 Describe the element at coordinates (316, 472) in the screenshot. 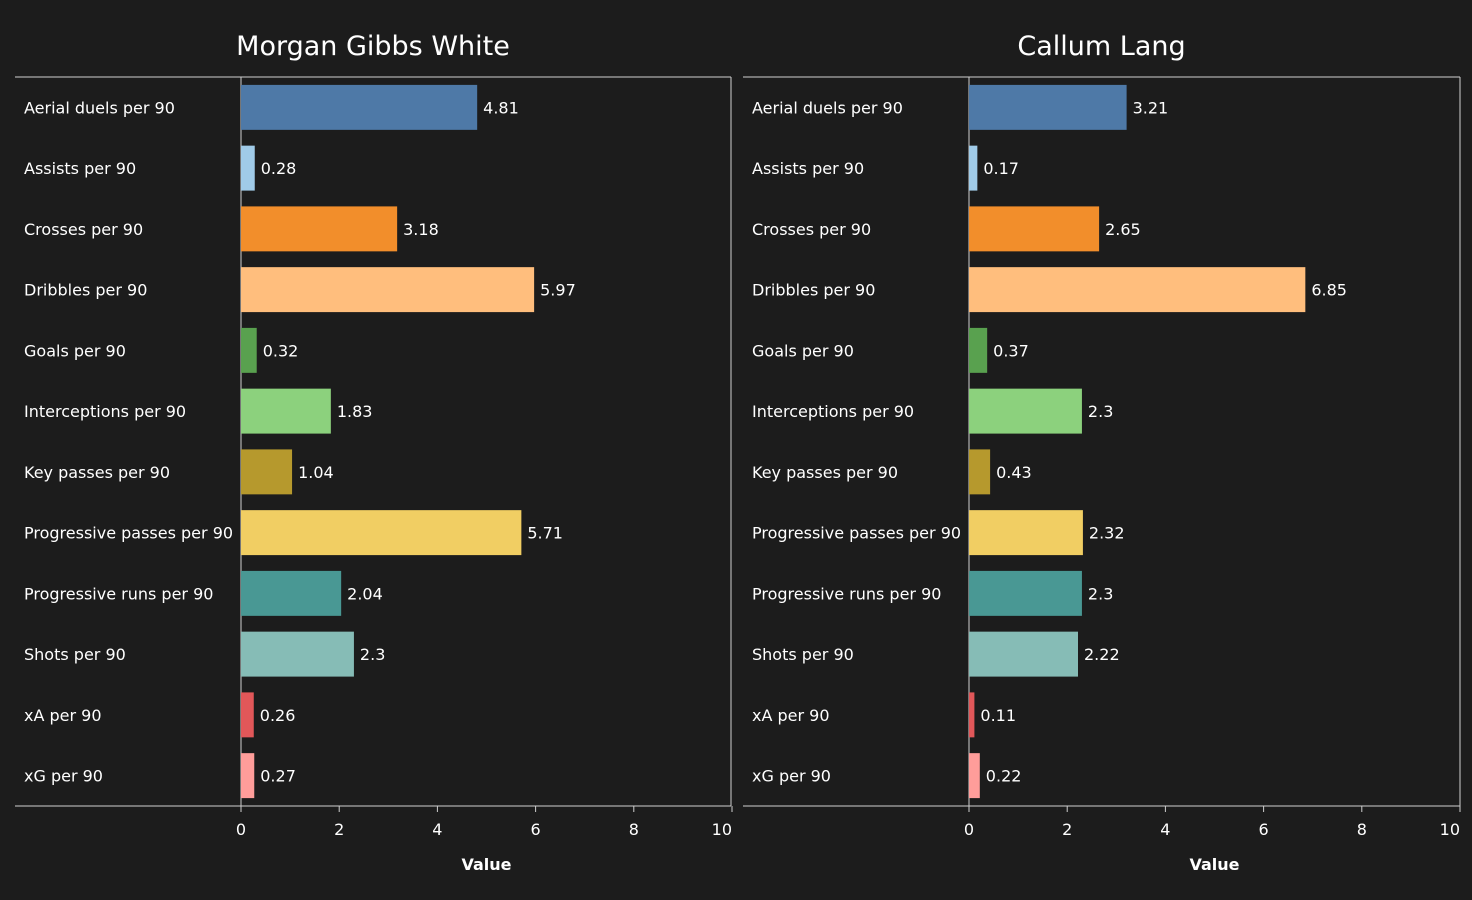

I see `chart1-value-label: 1.04` at that location.